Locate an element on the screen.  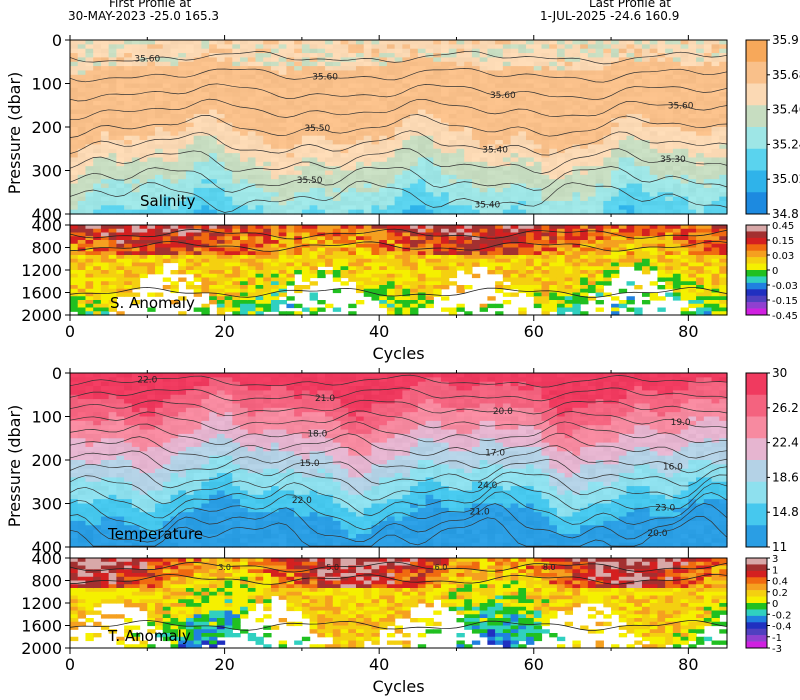
heatmap-cells is located at coordinates (399, 270).